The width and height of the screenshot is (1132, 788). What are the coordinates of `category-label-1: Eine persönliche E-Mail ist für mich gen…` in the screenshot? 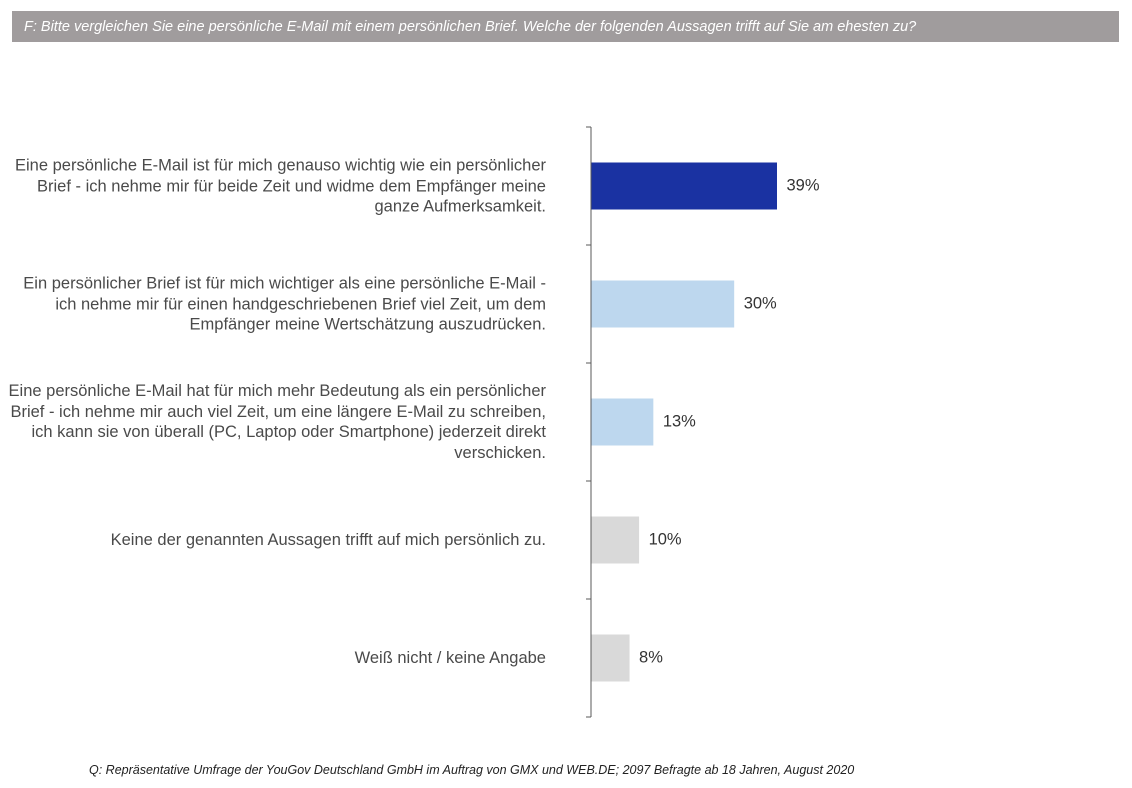 It's located at (280, 186).